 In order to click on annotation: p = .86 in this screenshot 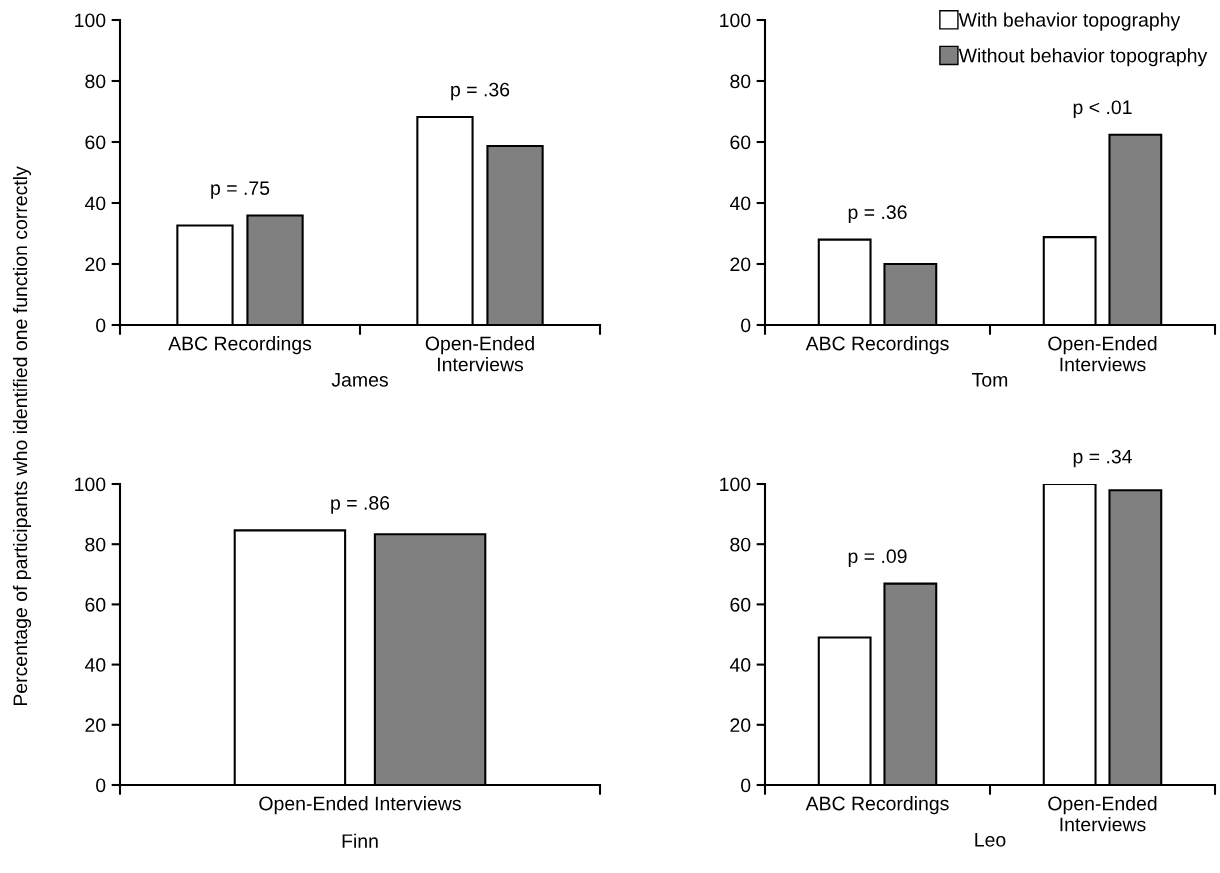, I will do `click(360, 505)`.